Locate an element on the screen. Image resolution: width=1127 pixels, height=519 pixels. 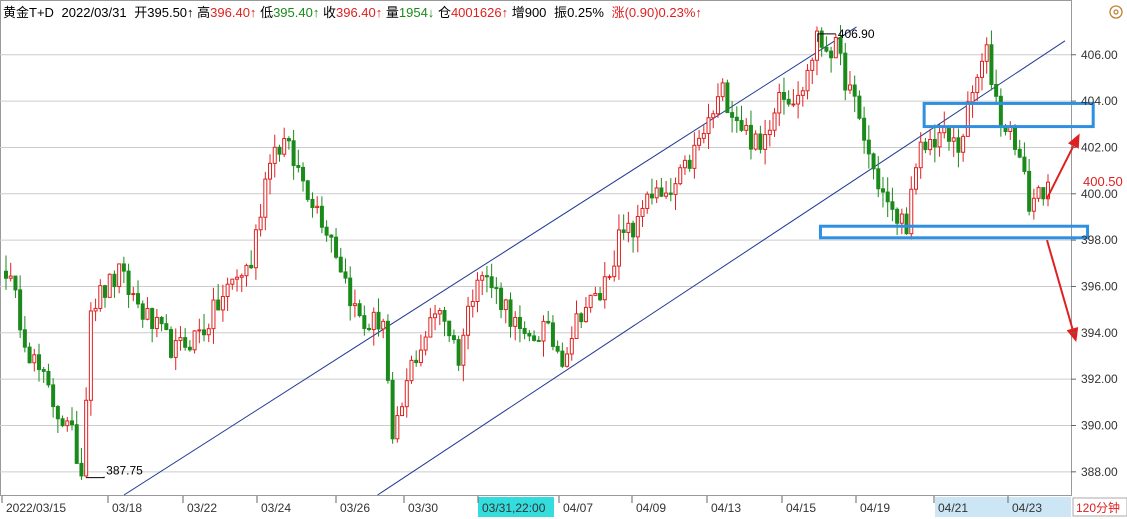
volume-value: 1954↓ is located at coordinates (416, 12).